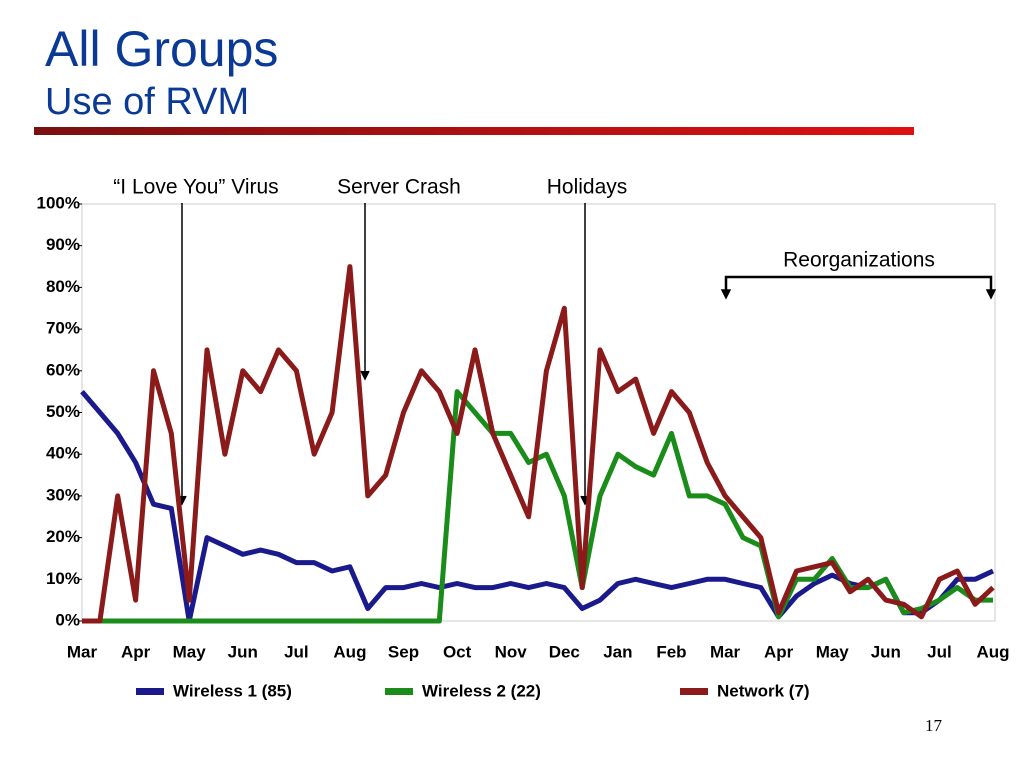 The image size is (1024, 768). What do you see at coordinates (671, 651) in the screenshot?
I see `x-tick-label: Feb` at bounding box center [671, 651].